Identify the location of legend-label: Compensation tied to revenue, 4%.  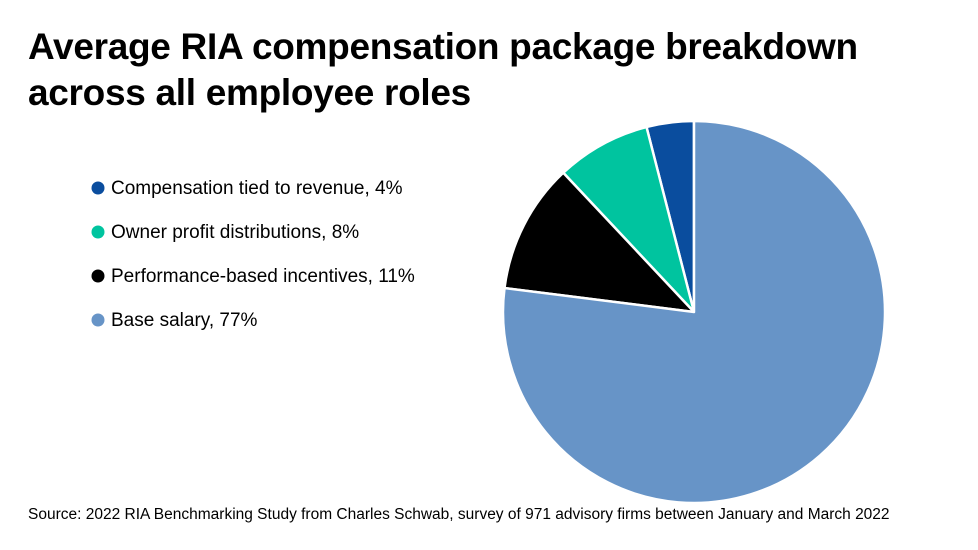
(257, 188).